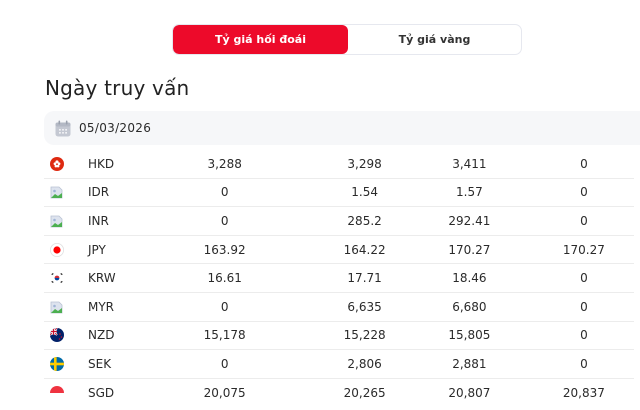  Describe the element at coordinates (469, 393) in the screenshot. I see `rate-value: 20,807` at that location.